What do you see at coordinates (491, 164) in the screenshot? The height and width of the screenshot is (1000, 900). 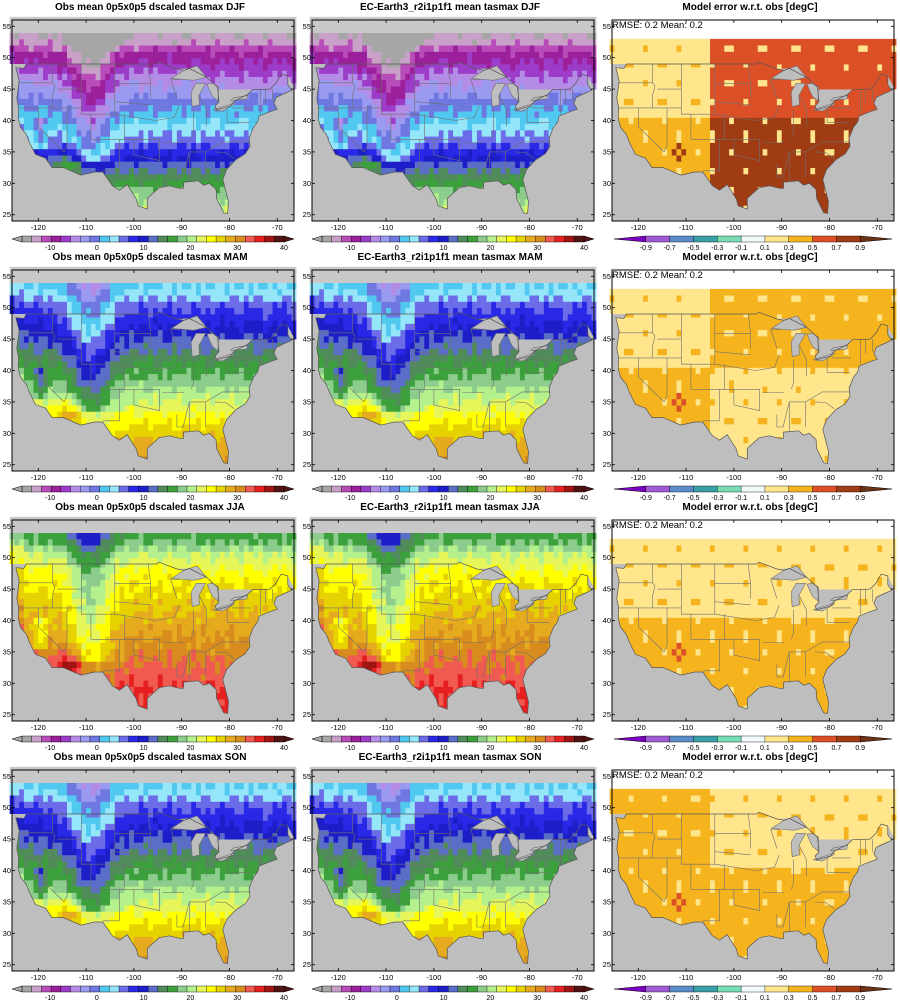 I see `state-boundary` at bounding box center [491, 164].